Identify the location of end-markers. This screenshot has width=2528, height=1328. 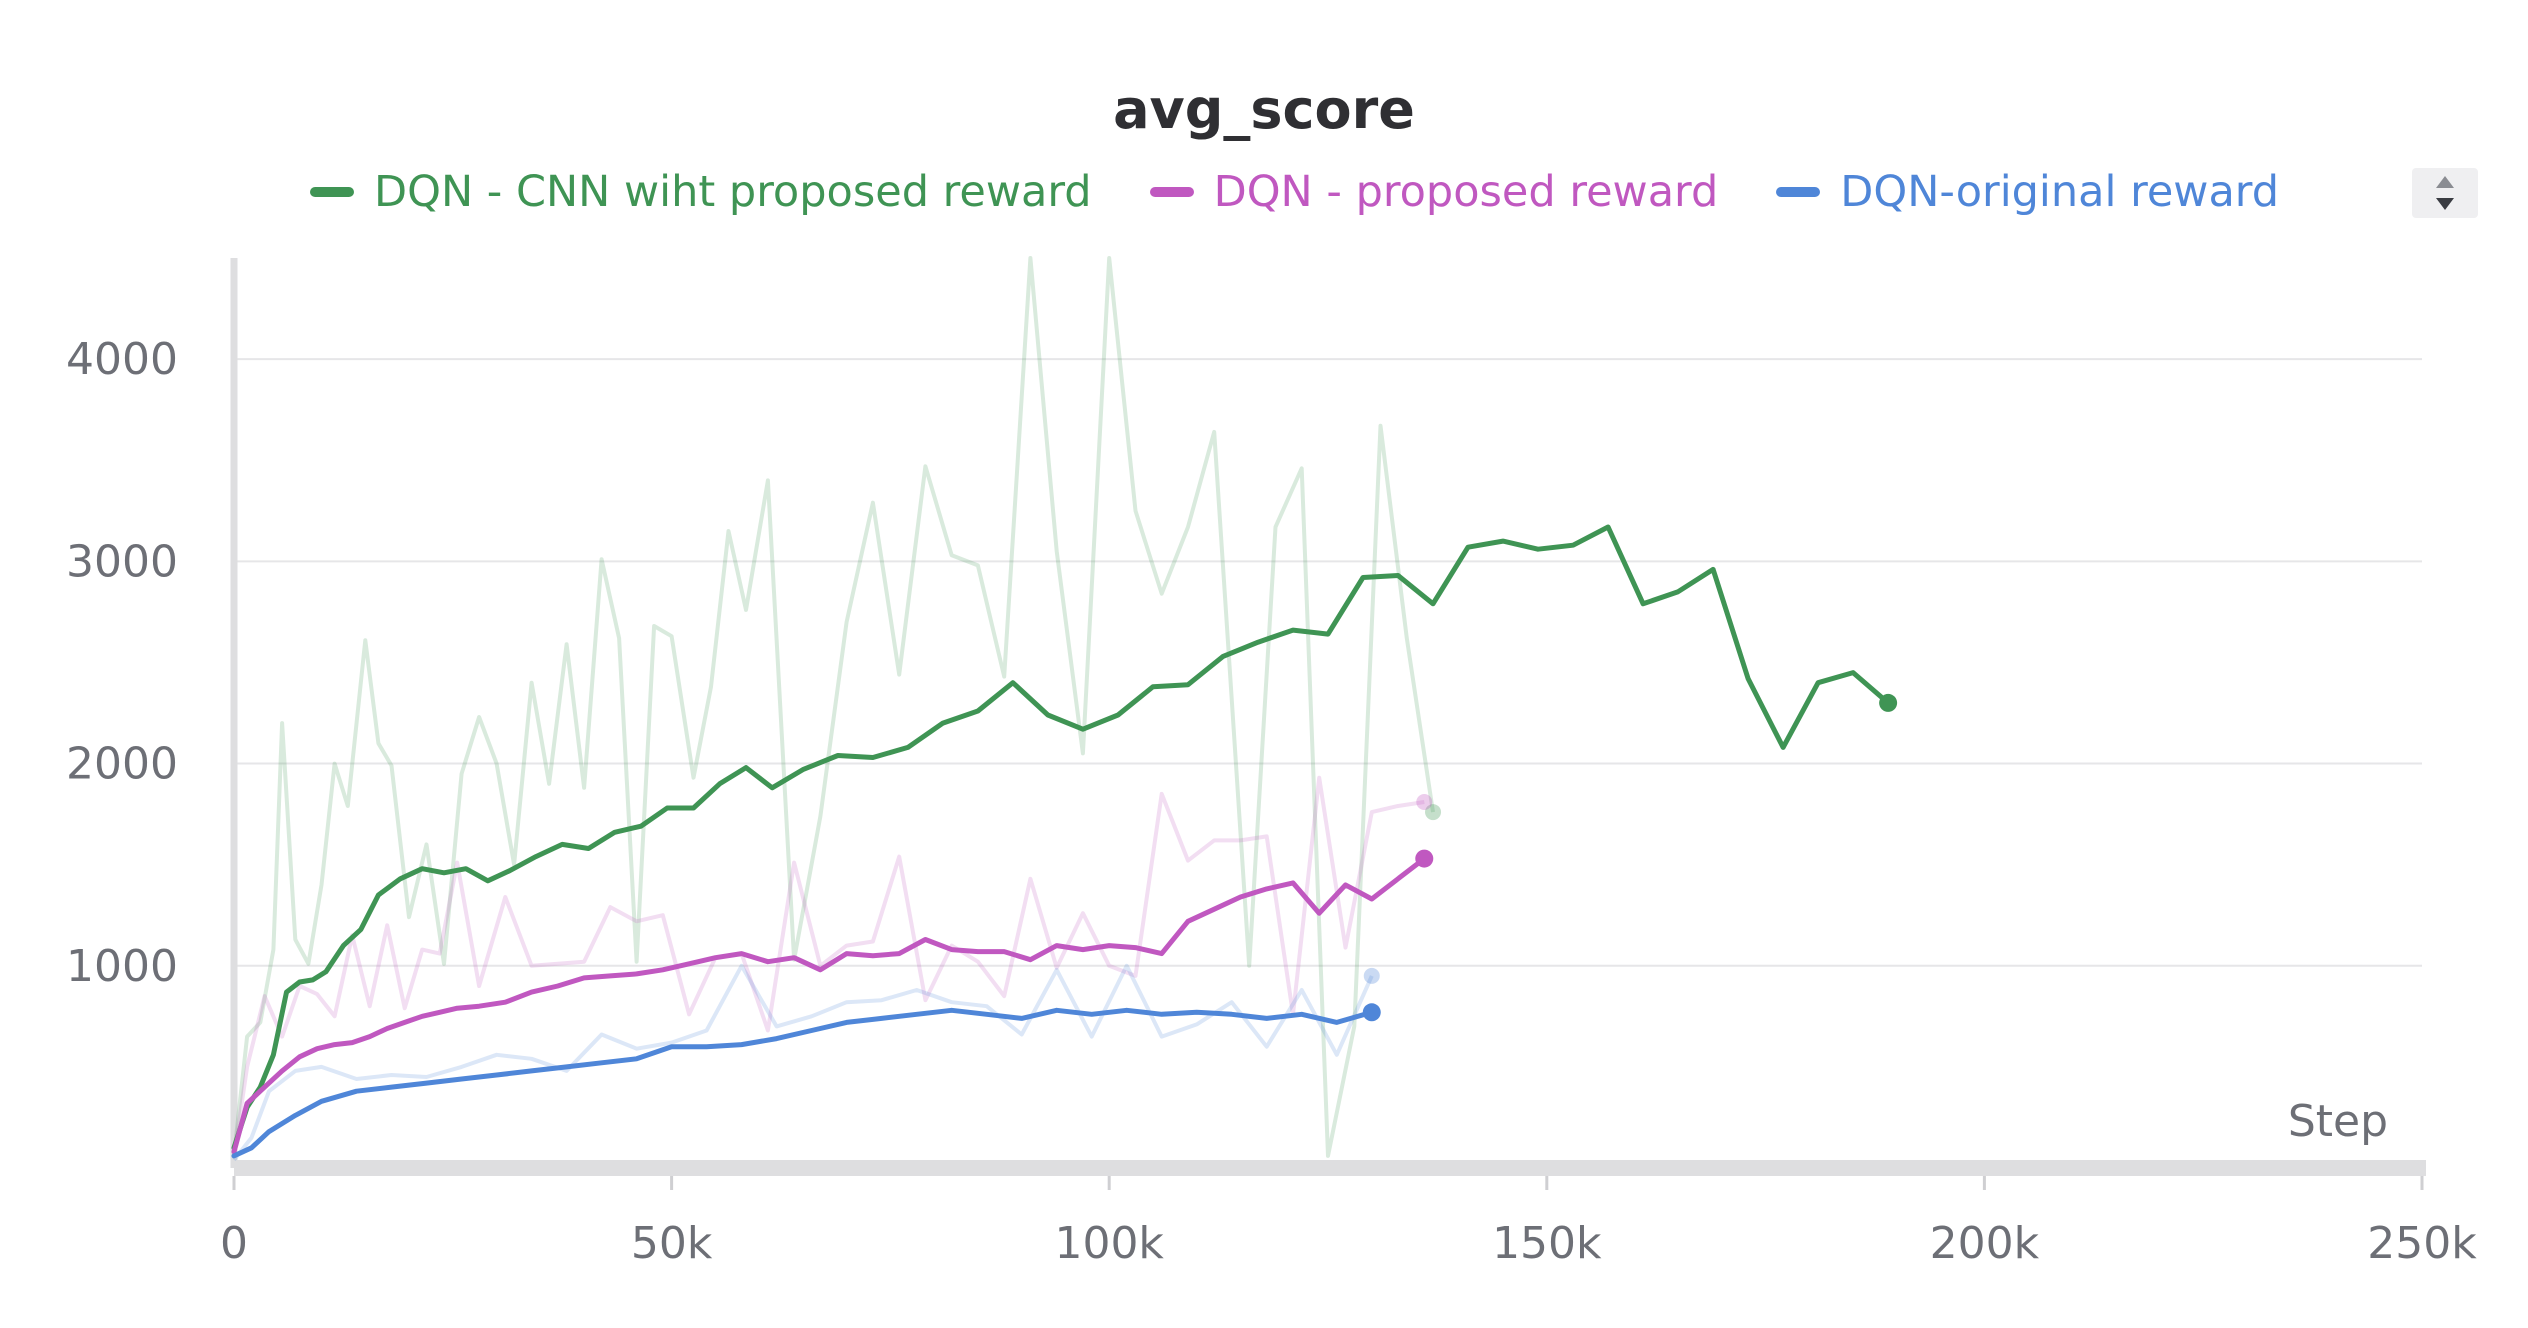
(1630, 857).